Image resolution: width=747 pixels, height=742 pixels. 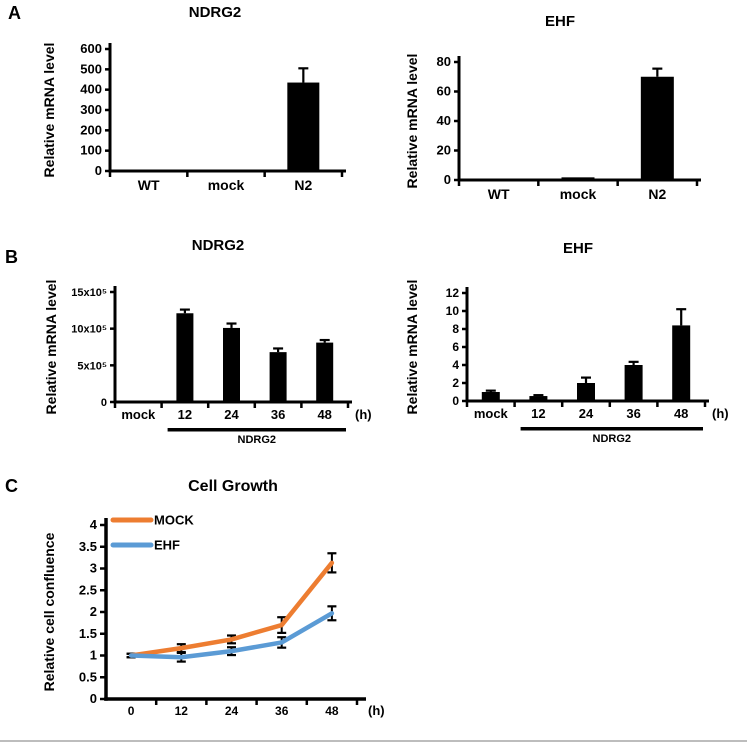 What do you see at coordinates (89, 293) in the screenshot?
I see `svg-text: 15x10⁵` at bounding box center [89, 293].